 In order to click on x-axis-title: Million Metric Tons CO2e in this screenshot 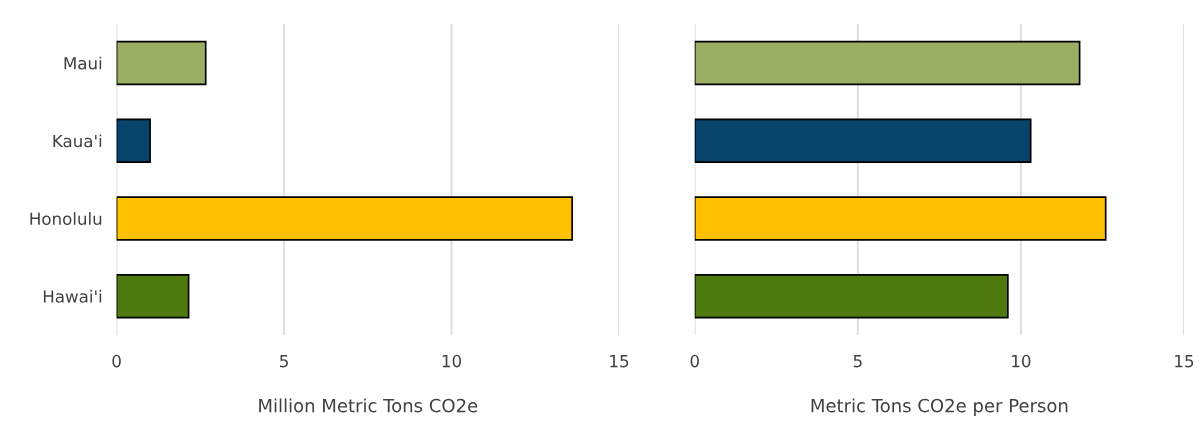, I will do `click(368, 405)`.